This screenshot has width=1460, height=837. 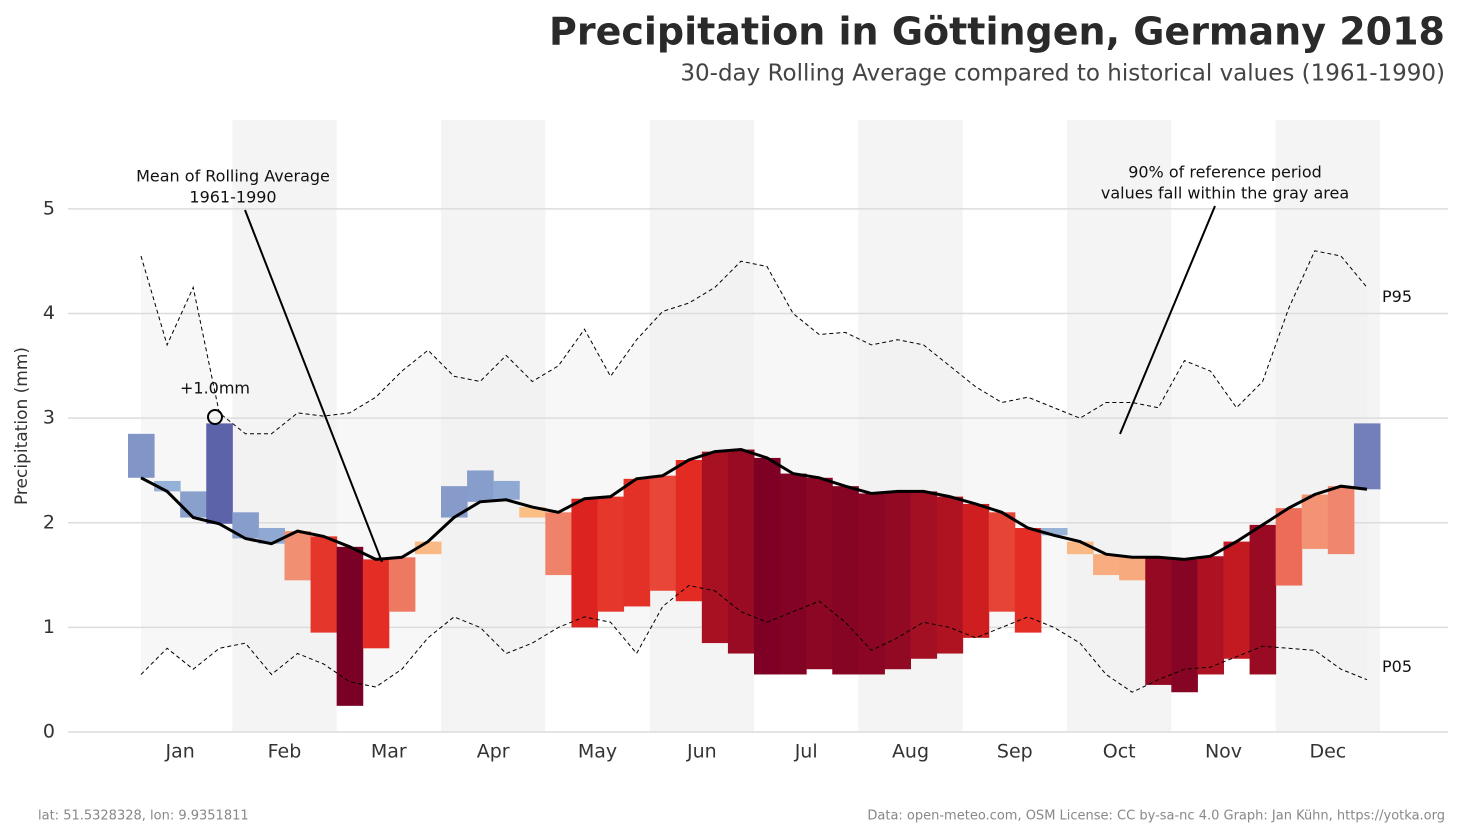 I want to click on x-tick-label: Jun, so click(x=701, y=752).